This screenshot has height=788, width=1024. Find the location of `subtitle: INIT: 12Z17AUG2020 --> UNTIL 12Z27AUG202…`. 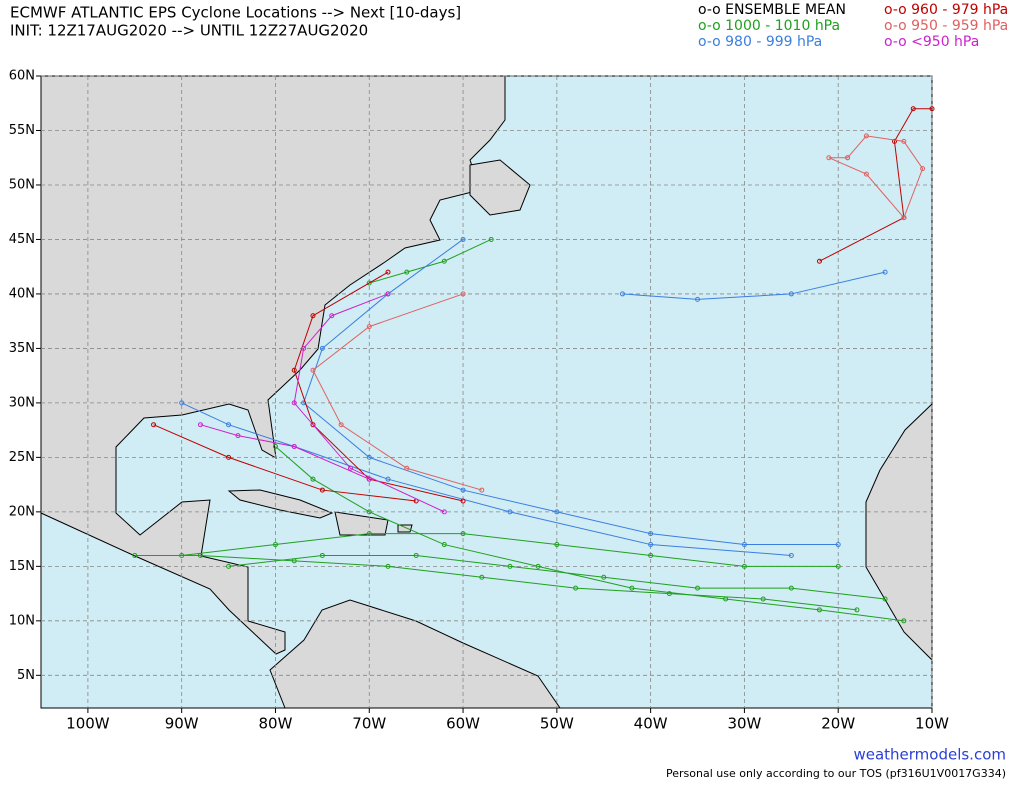

subtitle: INIT: 12Z17AUG2020 --> UNTIL 12Z27AUG202… is located at coordinates (189, 31).